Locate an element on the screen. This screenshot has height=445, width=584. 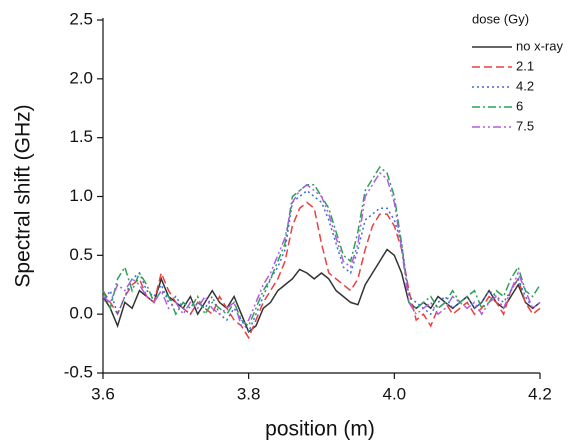
legend-label: 7.5 is located at coordinates (525, 125).